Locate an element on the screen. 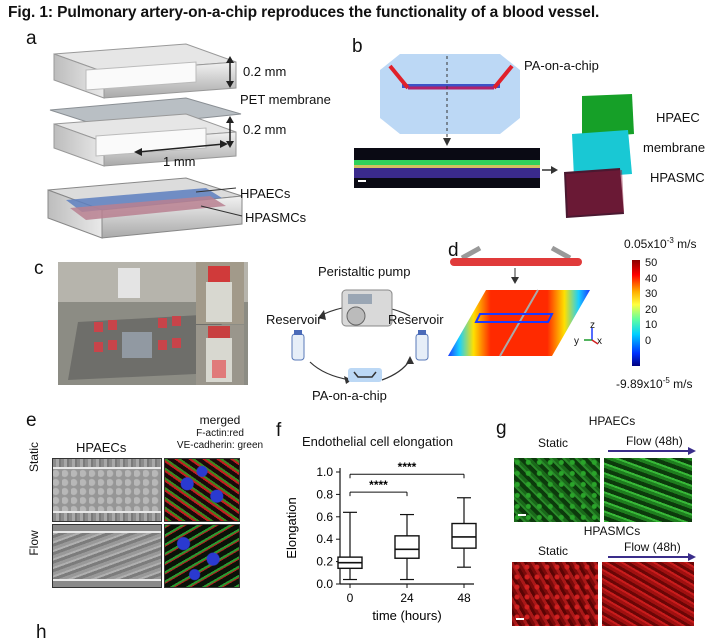  layer-hpaec: HPAEC is located at coordinates (678, 117).